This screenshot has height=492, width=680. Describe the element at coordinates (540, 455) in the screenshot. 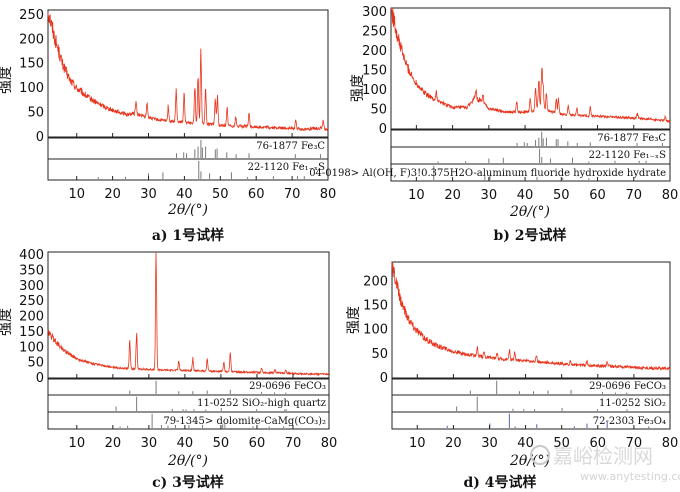

I see `watermark-logo-icon` at that location.